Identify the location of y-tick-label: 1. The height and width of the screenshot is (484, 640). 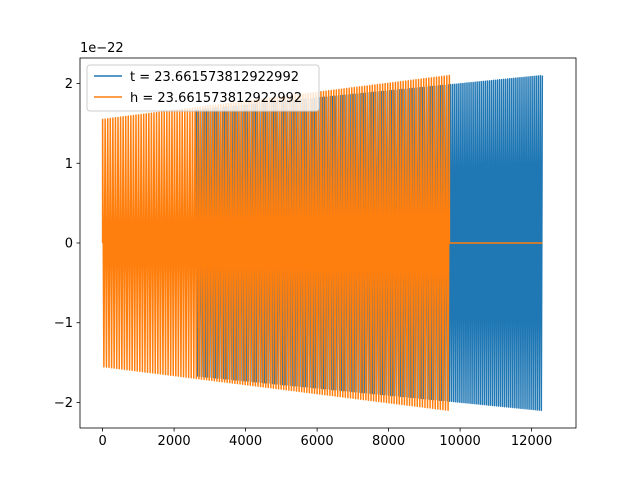
(69, 164).